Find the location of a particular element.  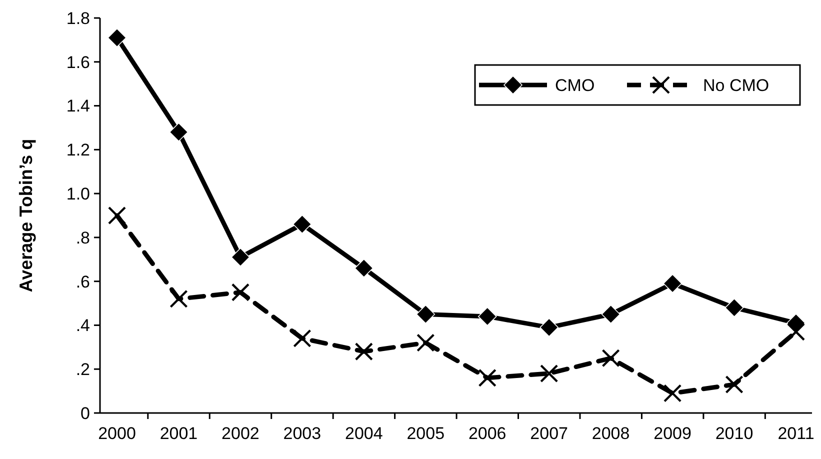

y-axis-title: Average Tobin’s q is located at coordinates (26, 215).